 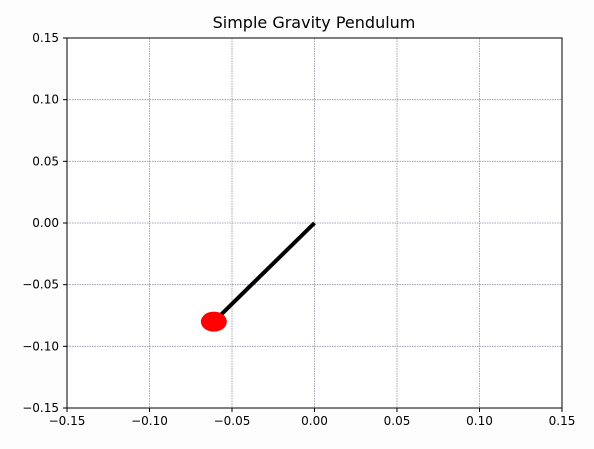 What do you see at coordinates (479, 421) in the screenshot?
I see `x-tick-label: 0.10` at bounding box center [479, 421].